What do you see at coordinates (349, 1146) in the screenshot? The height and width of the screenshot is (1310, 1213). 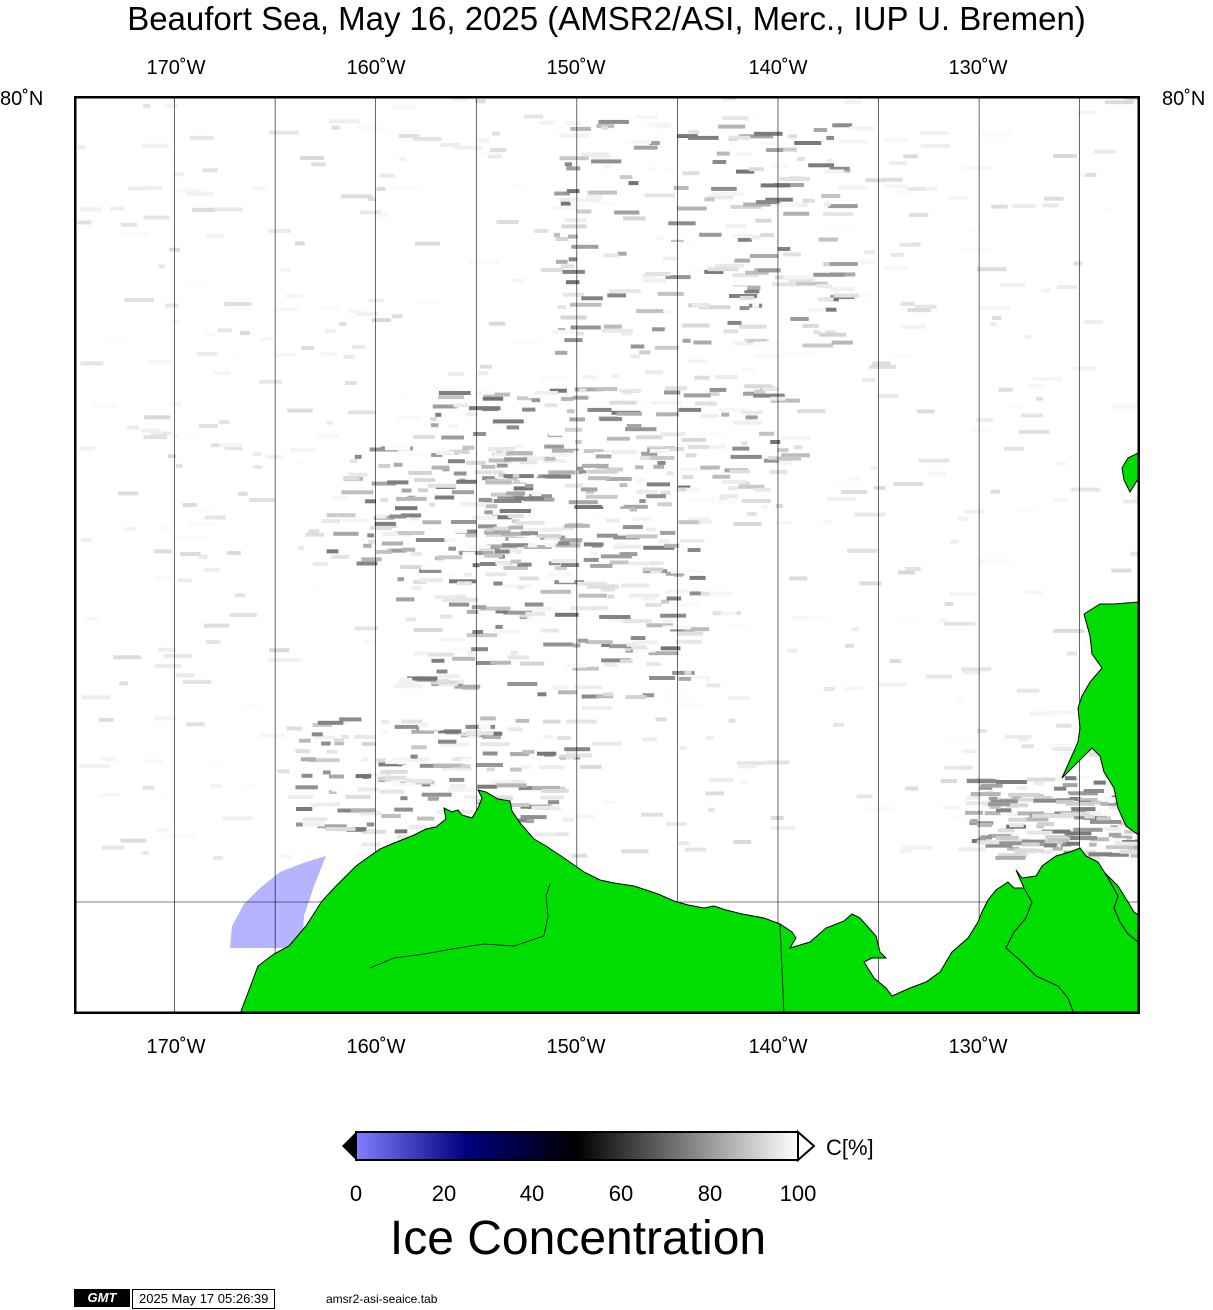 I see `colorbar-under-triangle` at bounding box center [349, 1146].